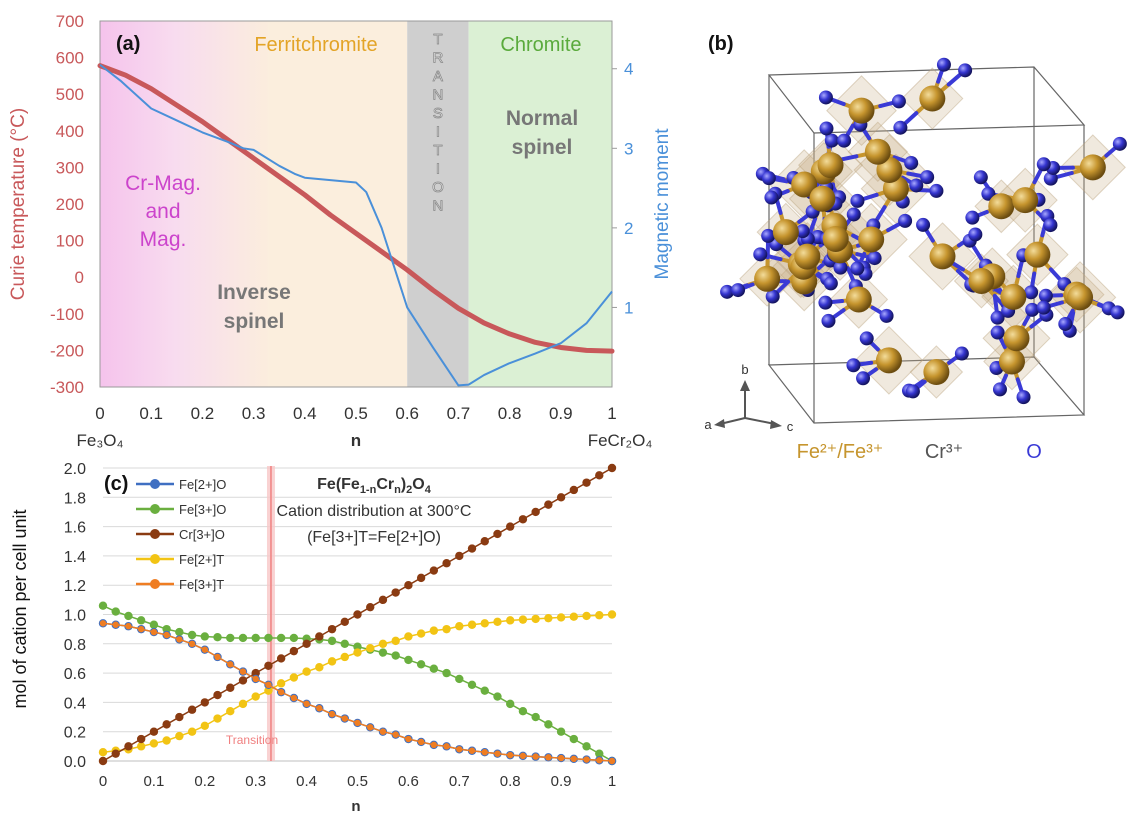 The height and width of the screenshot is (815, 1143). Describe the element at coordinates (254, 413) in the screenshot. I see `x-tick-label: 0.3` at that location.